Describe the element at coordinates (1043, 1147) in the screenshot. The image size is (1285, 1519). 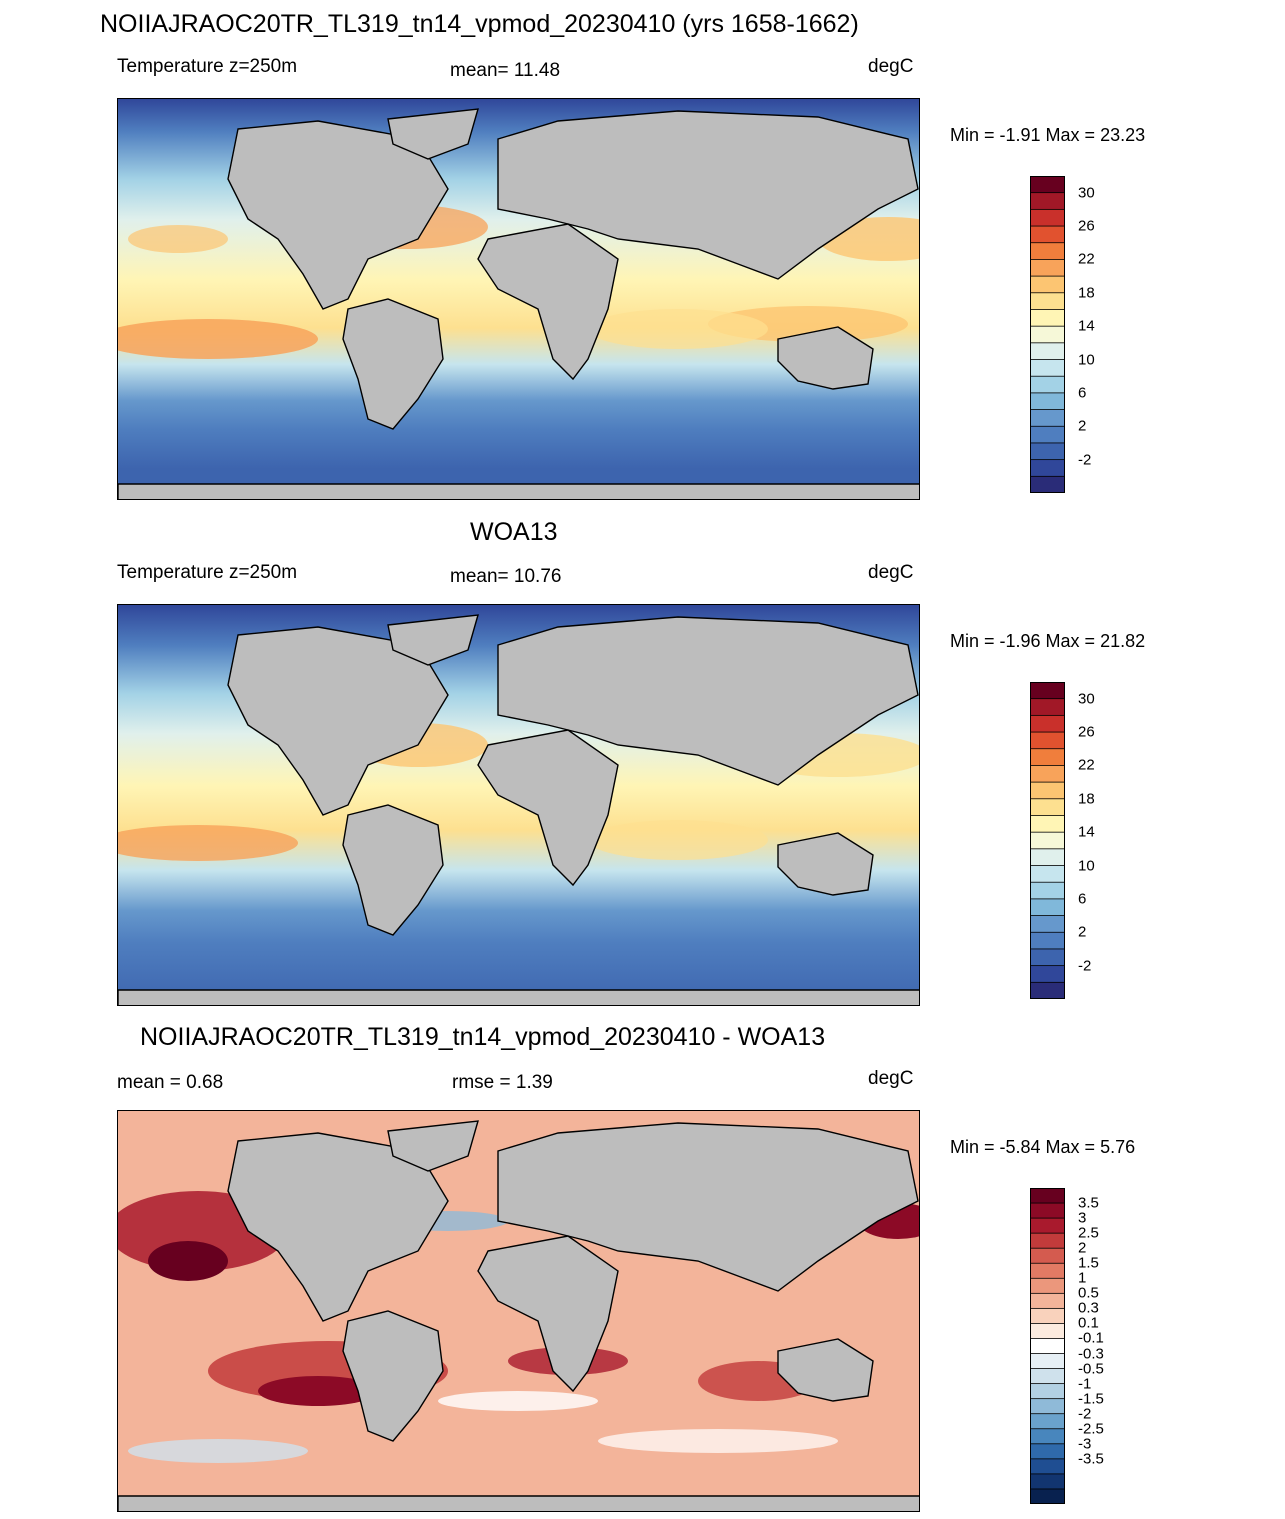
I see `panel3-minmax: Min = -5.84 Max = 5.76` at that location.